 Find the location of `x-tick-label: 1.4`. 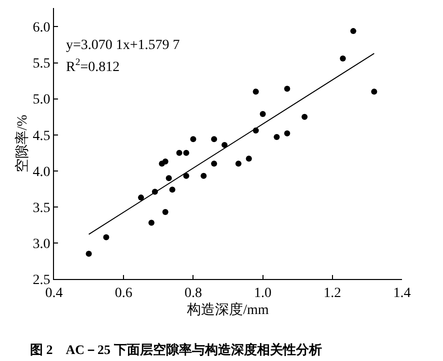

x-tick-label: 1.4 is located at coordinates (402, 293).